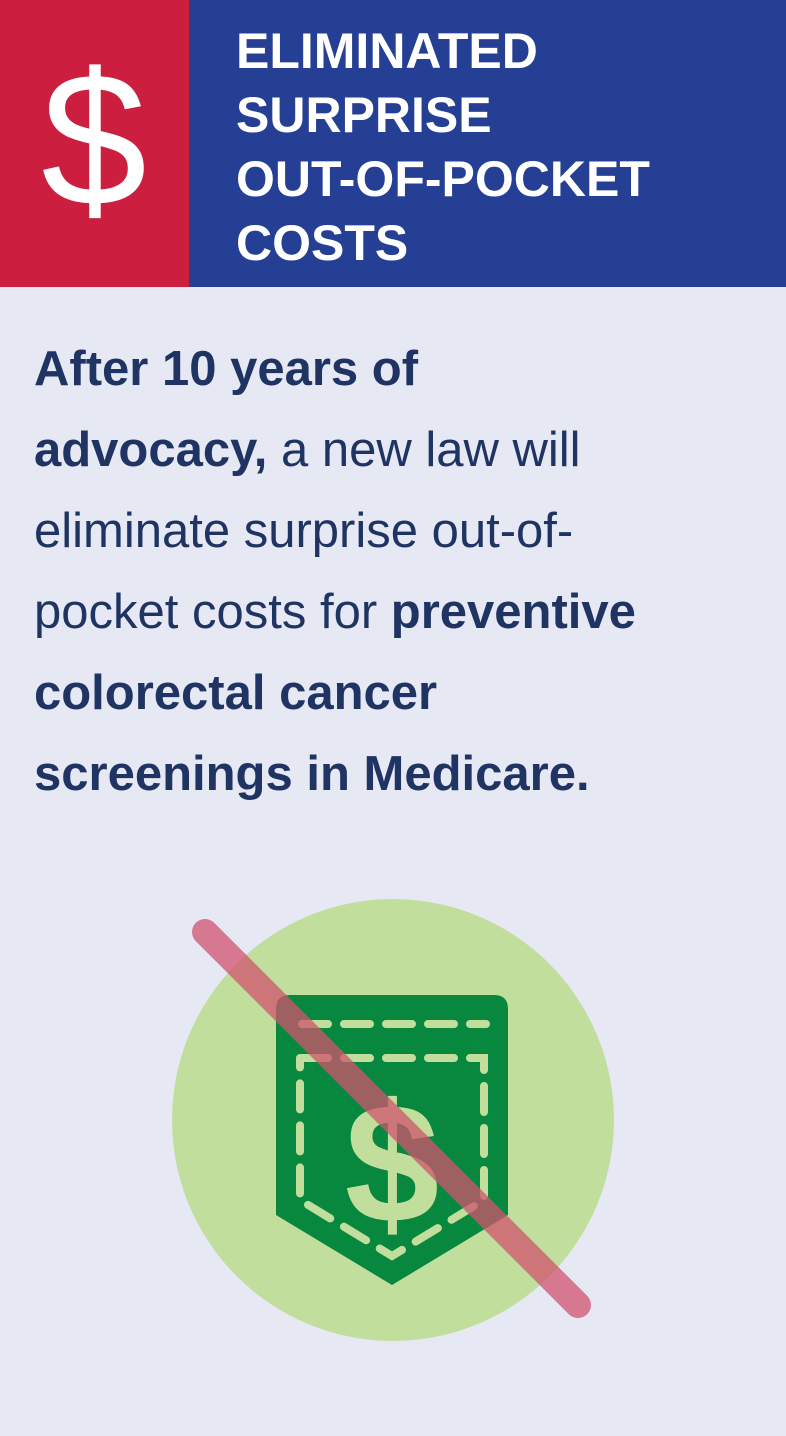  I want to click on text-segment: preventive, so click(513, 612).